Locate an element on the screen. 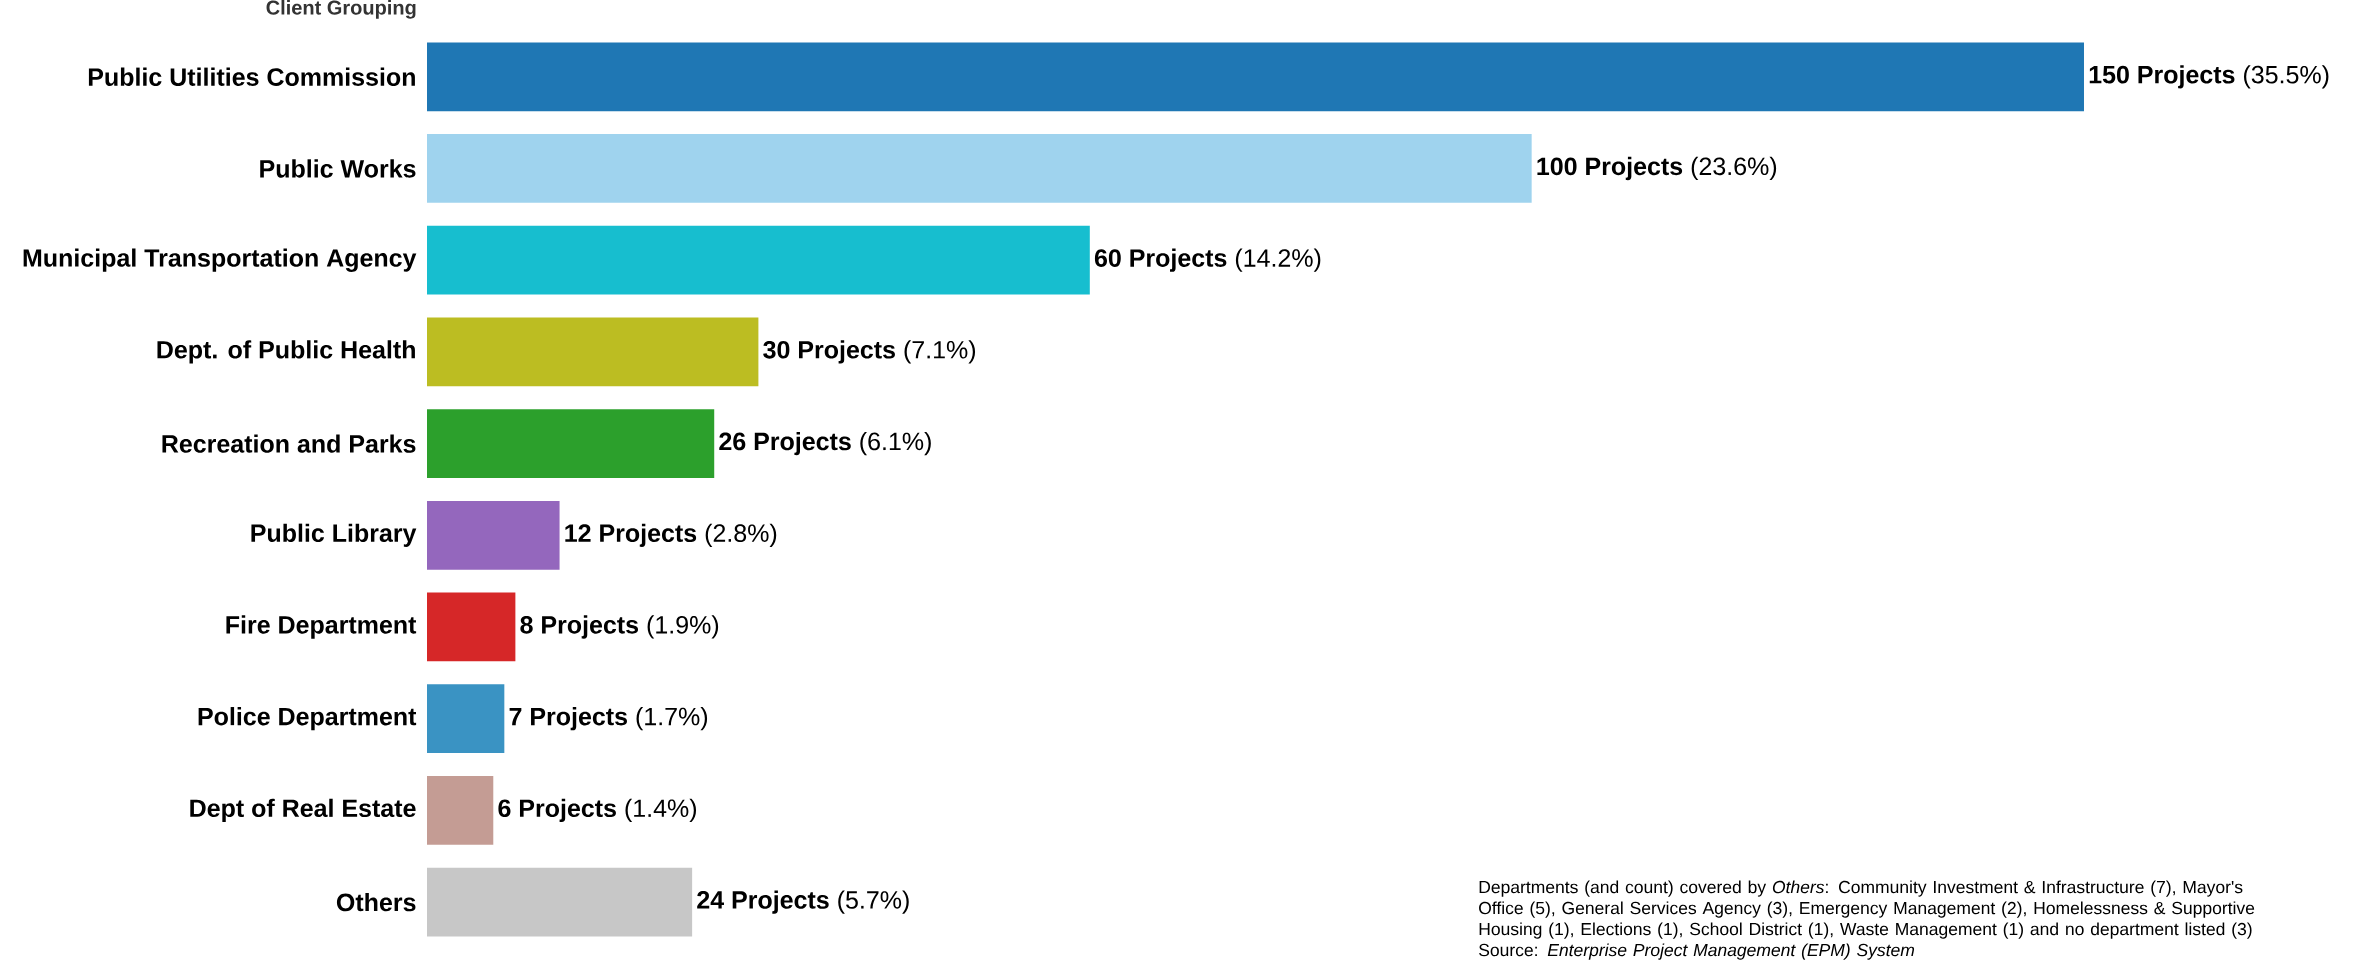 This screenshot has width=2367, height=963. data-label: 100 Projects (23.6%) is located at coordinates (1657, 168).